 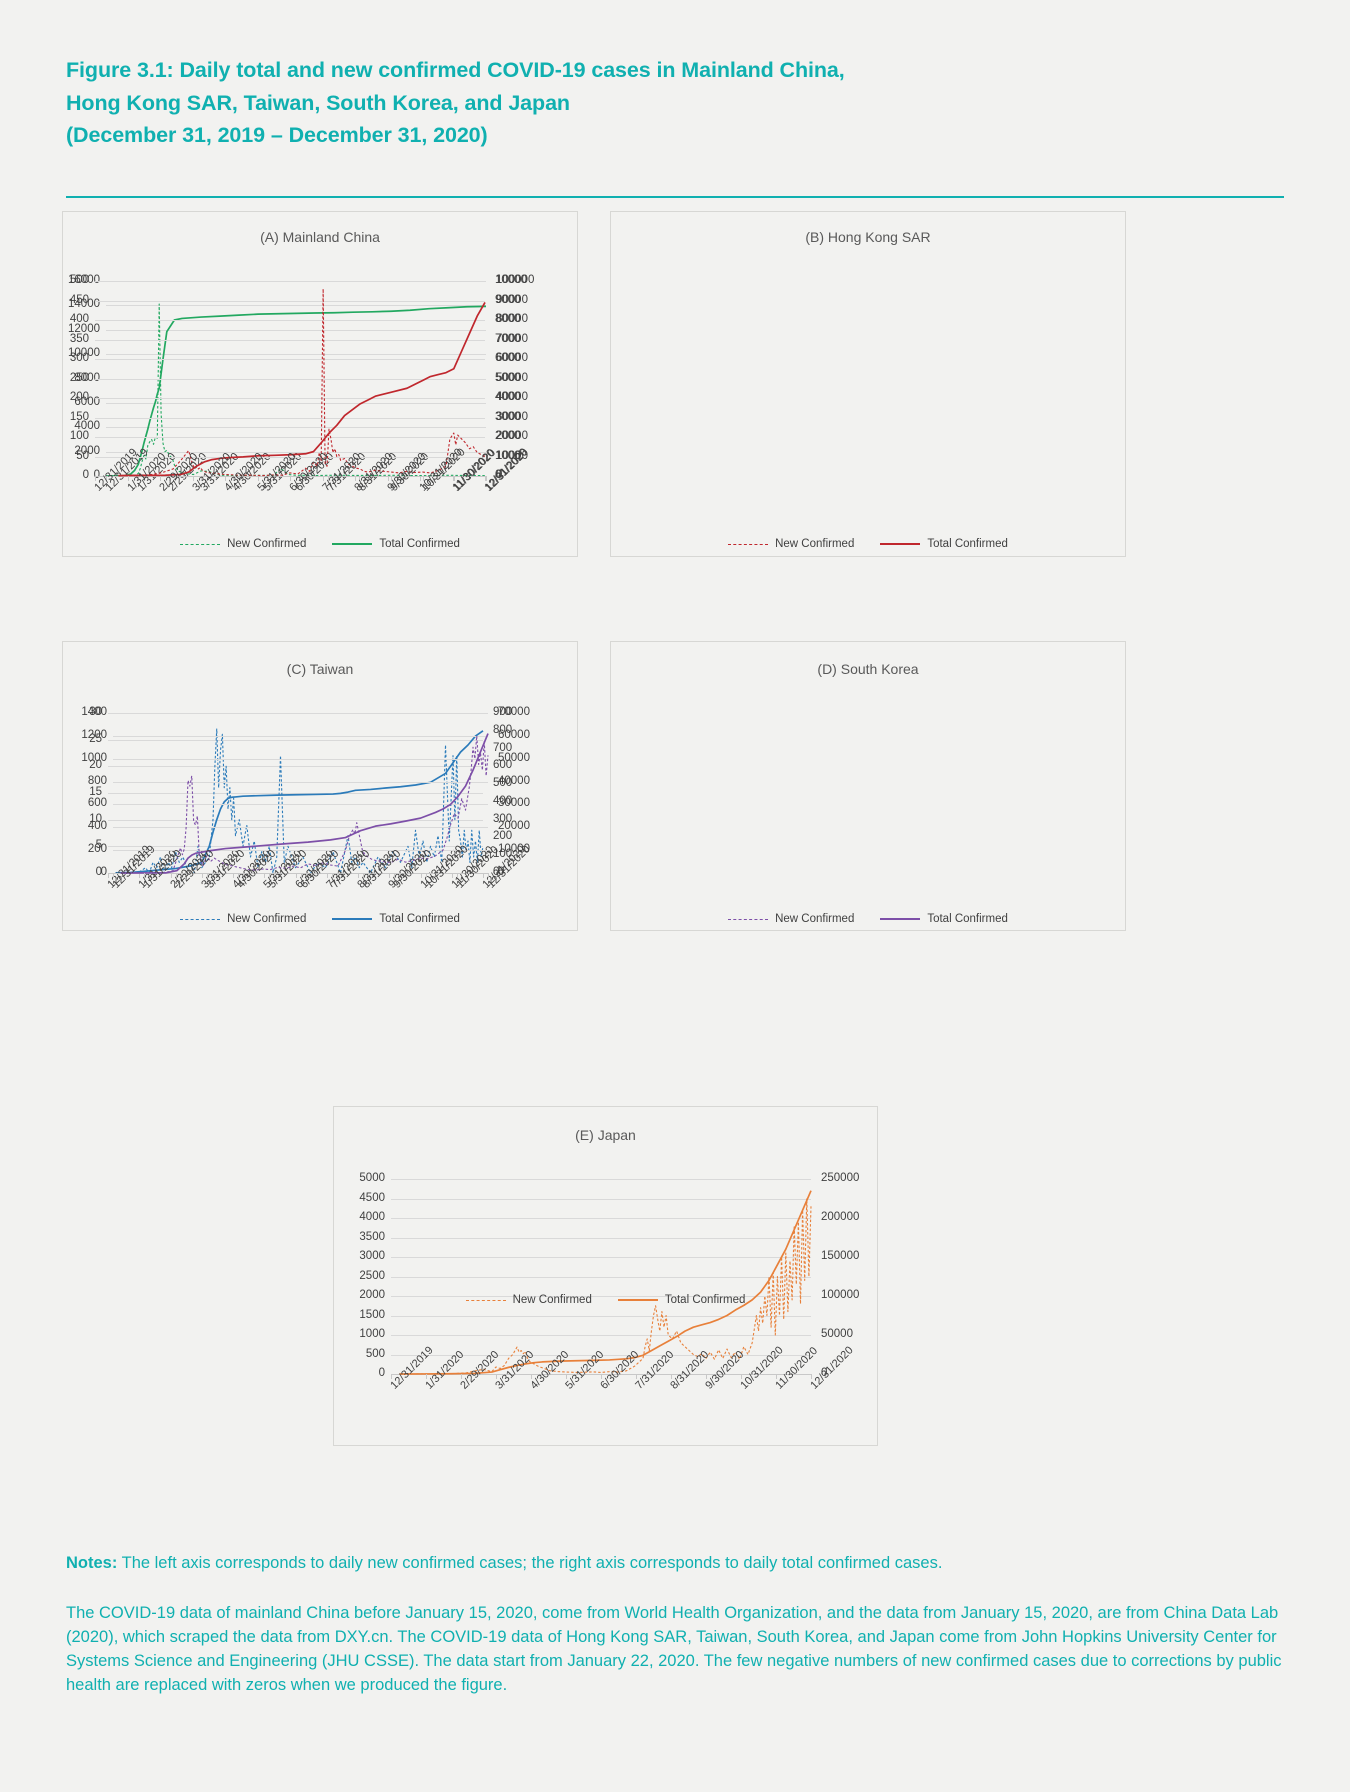 I want to click on right-axis-tick-label: 6000, so click(x=508, y=358).